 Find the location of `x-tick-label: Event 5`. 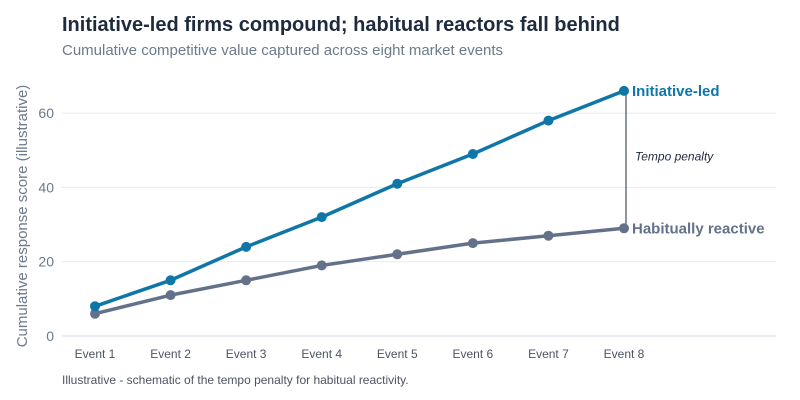

x-tick-label: Event 5 is located at coordinates (397, 354).